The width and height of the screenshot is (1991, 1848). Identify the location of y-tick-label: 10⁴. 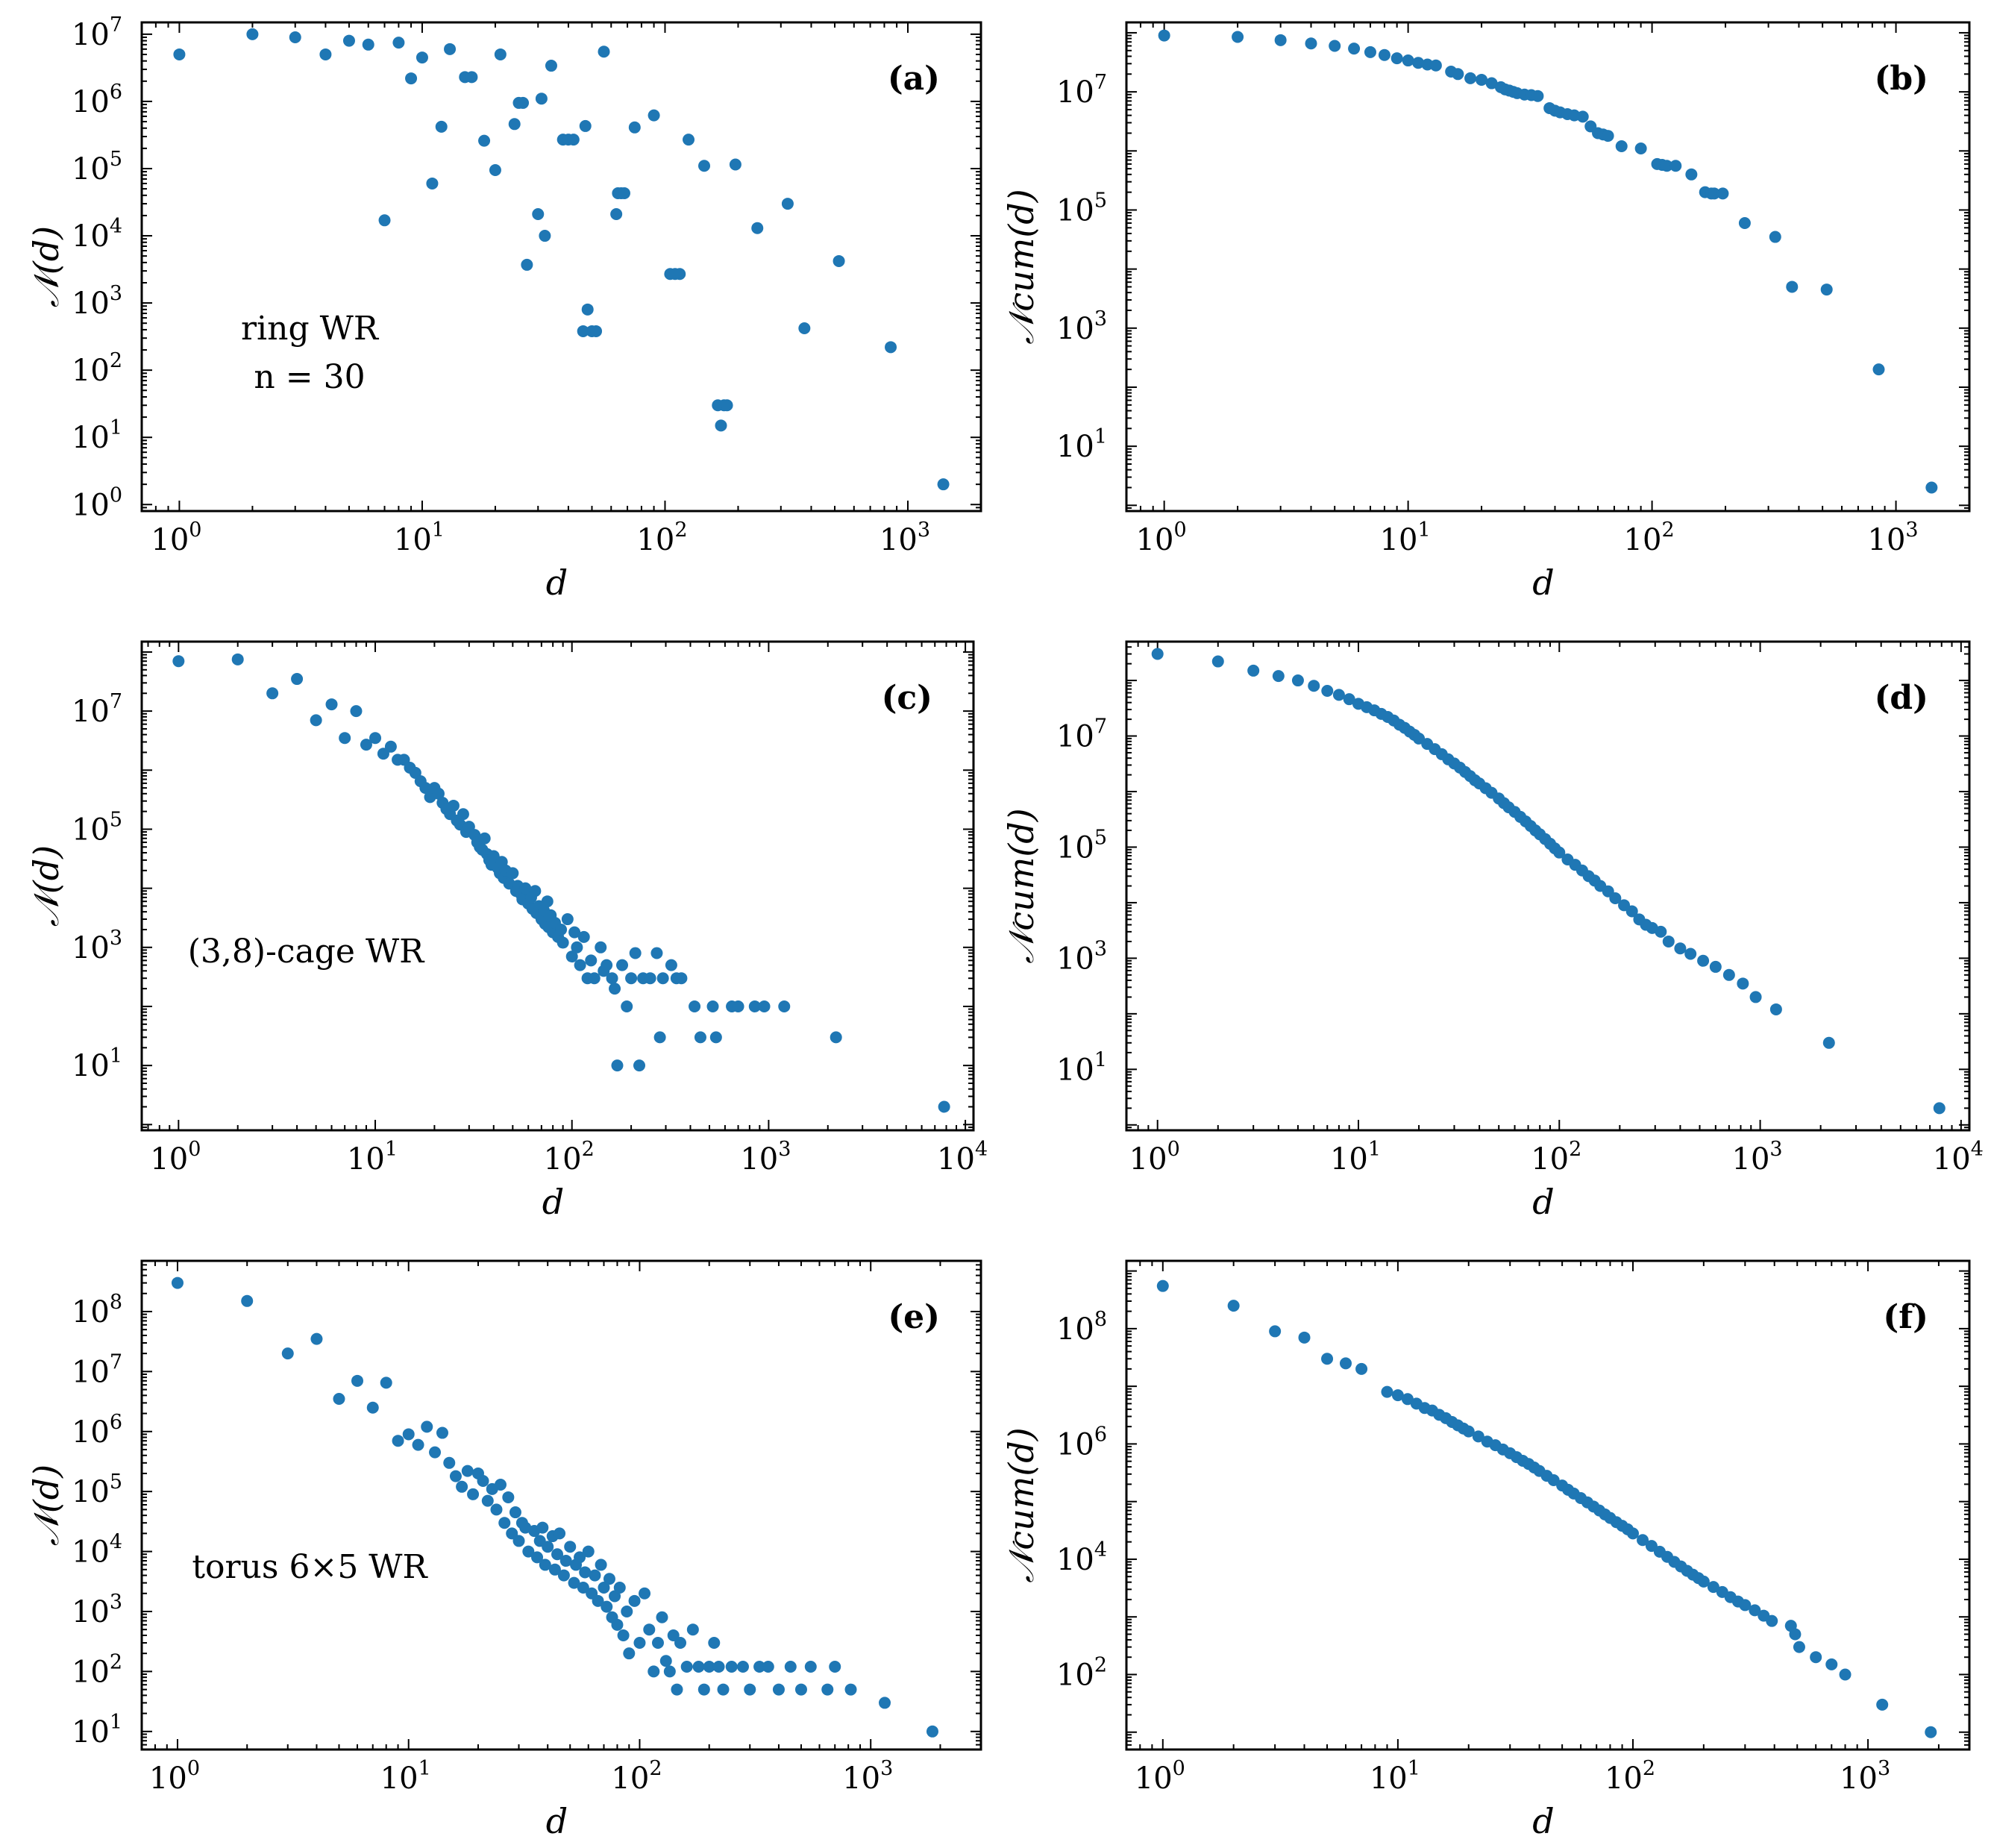
(1081, 1557).